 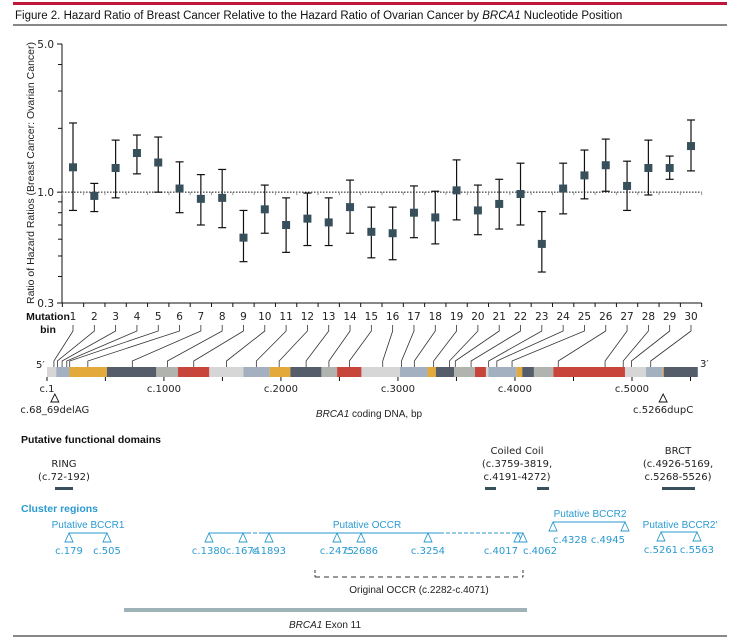 I want to click on bin-label: 23, so click(x=541, y=317).